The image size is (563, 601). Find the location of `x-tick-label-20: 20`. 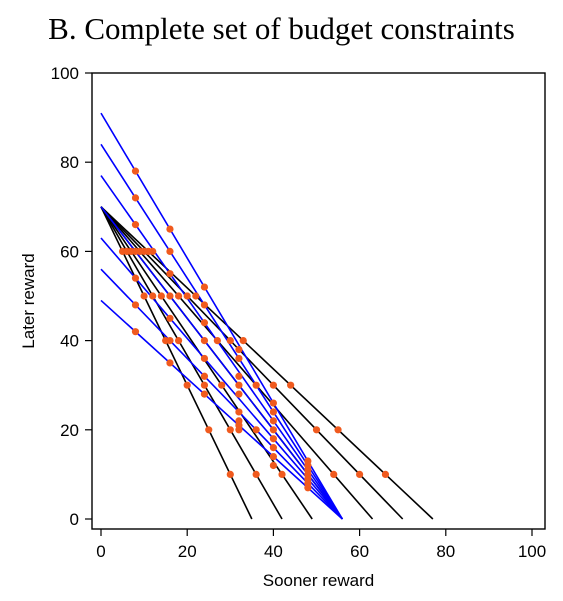

x-tick-label-20: 20 is located at coordinates (187, 551).